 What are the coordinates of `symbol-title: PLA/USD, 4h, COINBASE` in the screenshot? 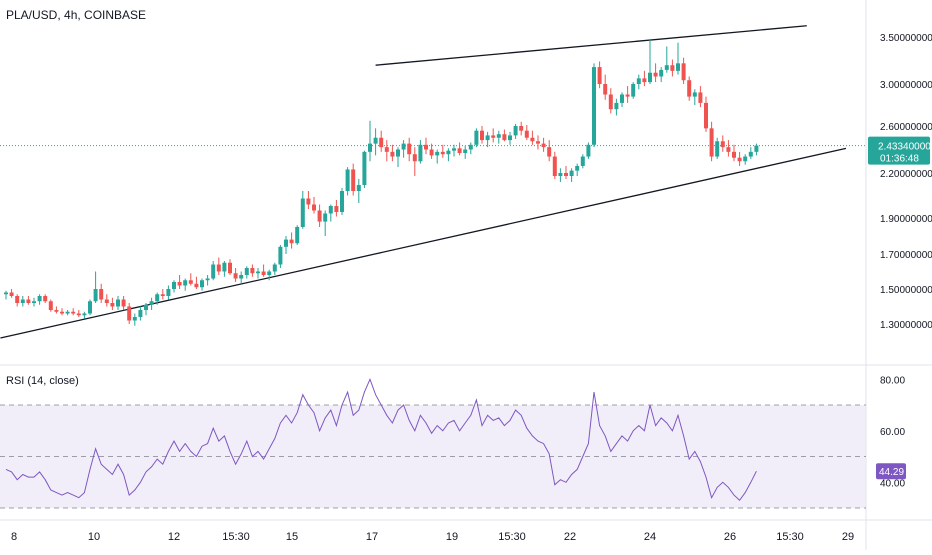 It's located at (76, 15).